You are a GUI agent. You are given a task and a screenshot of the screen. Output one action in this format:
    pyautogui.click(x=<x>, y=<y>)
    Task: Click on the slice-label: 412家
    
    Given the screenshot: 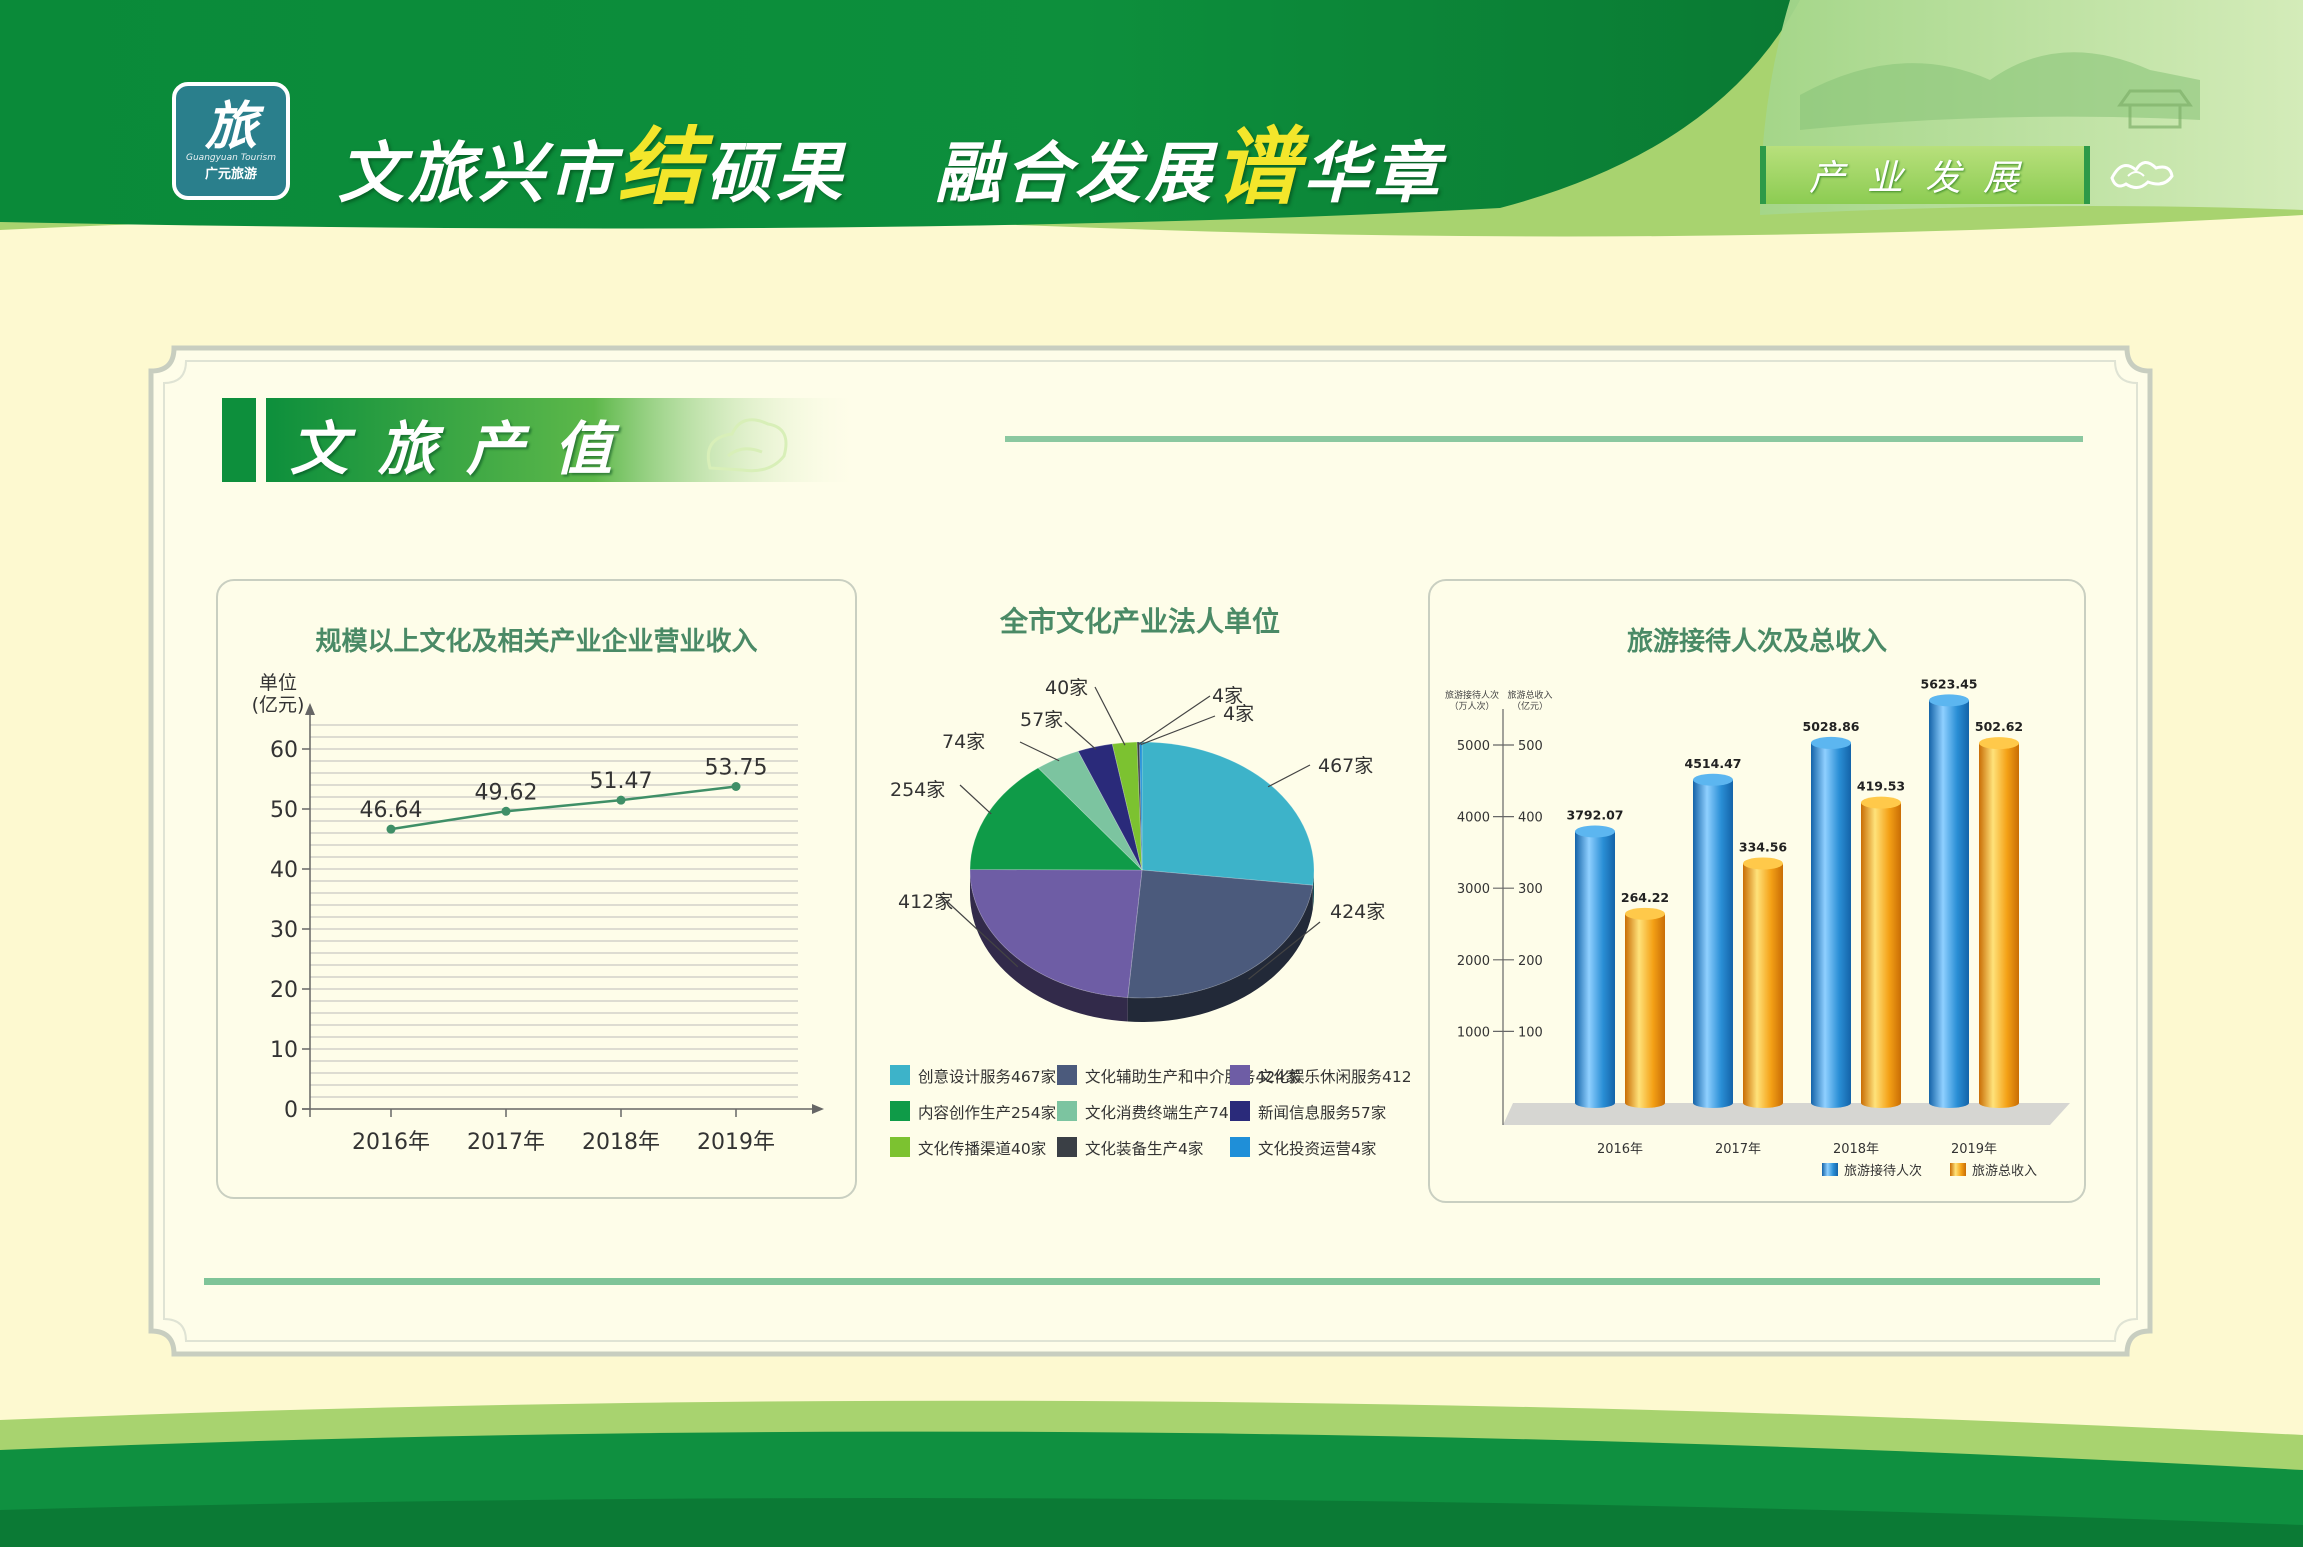 What is the action you would take?
    pyautogui.click(x=925, y=902)
    